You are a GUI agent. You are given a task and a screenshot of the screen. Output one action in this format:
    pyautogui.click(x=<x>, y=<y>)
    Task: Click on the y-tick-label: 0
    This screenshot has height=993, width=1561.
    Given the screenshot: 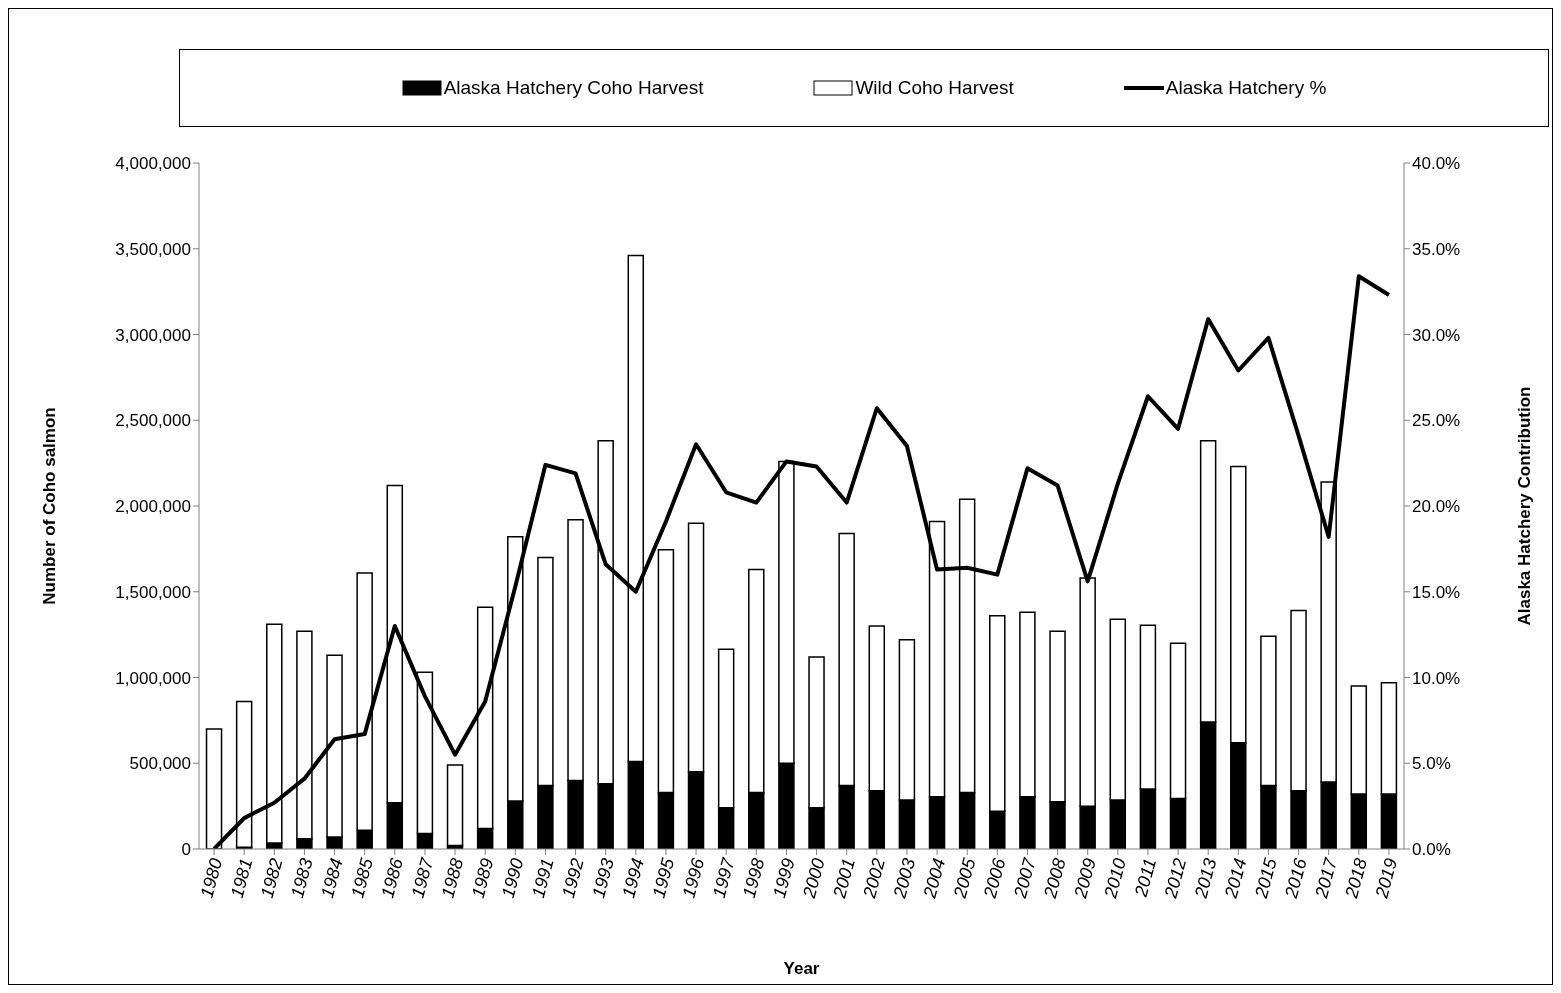 What is the action you would take?
    pyautogui.click(x=186, y=850)
    